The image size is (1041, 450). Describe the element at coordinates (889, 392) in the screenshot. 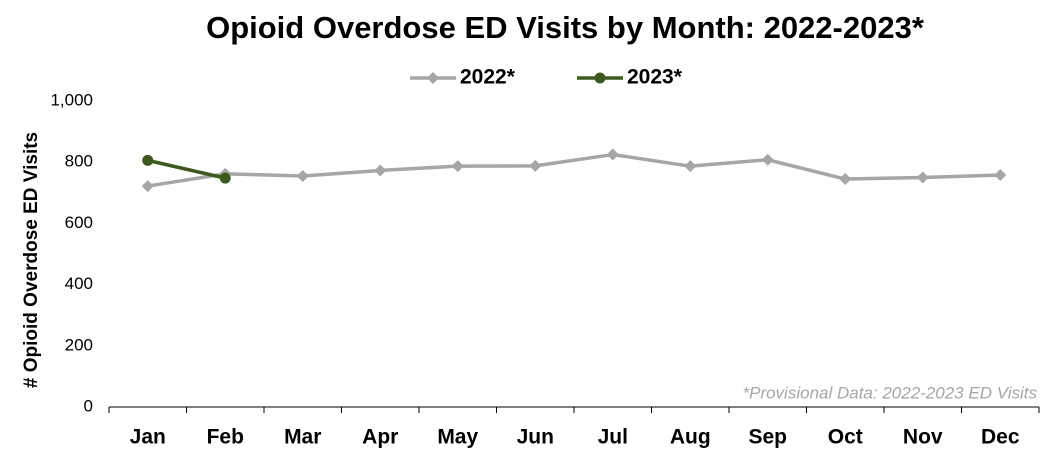

I see `annotation: *Provisional Data: 2022-2023 ED Visits` at that location.